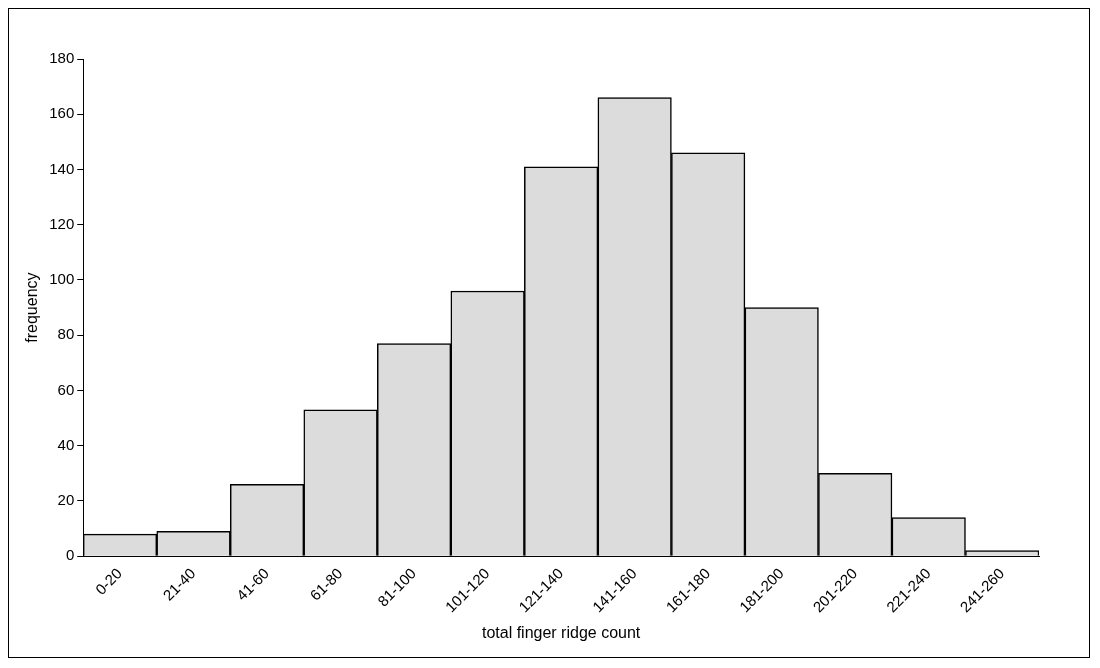 Image resolution: width=1100 pixels, height=668 pixels. I want to click on y-tick-label: 120, so click(62, 223).